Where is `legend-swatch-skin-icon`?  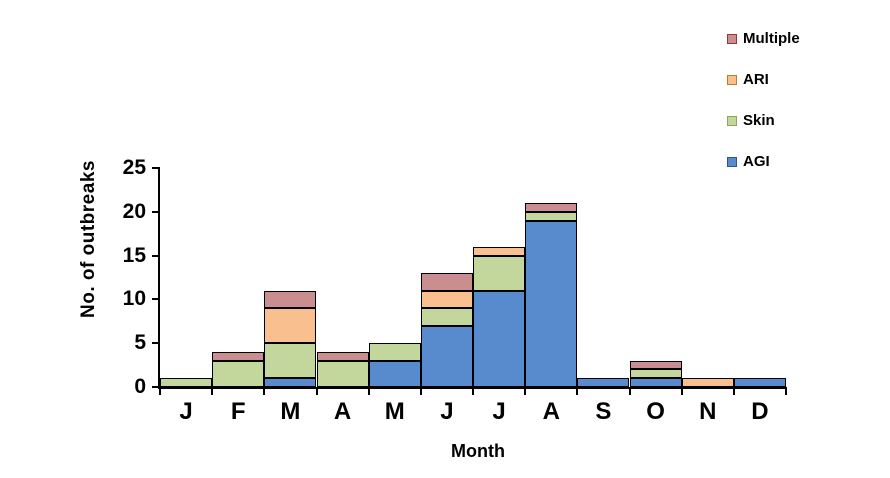
legend-swatch-skin-icon is located at coordinates (732, 121).